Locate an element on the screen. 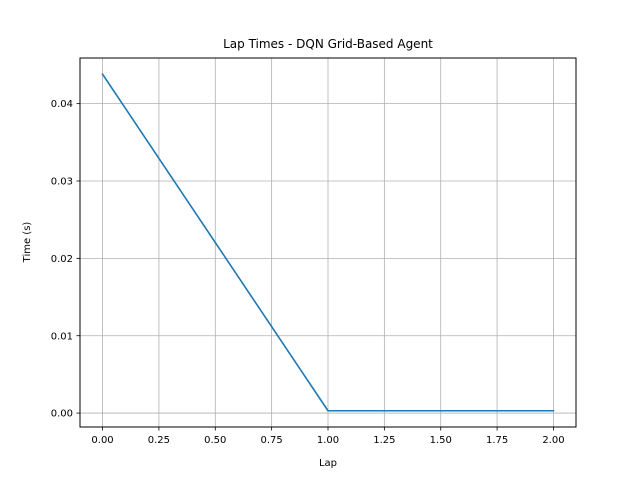 Image resolution: width=640 pixels, height=480 pixels. x-tick-label: 1.75 is located at coordinates (497, 440).